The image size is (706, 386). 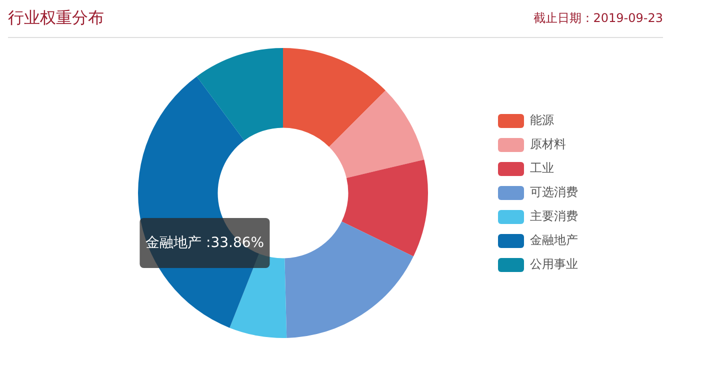 I want to click on chart-title: 行业权重分布, so click(x=56, y=18).